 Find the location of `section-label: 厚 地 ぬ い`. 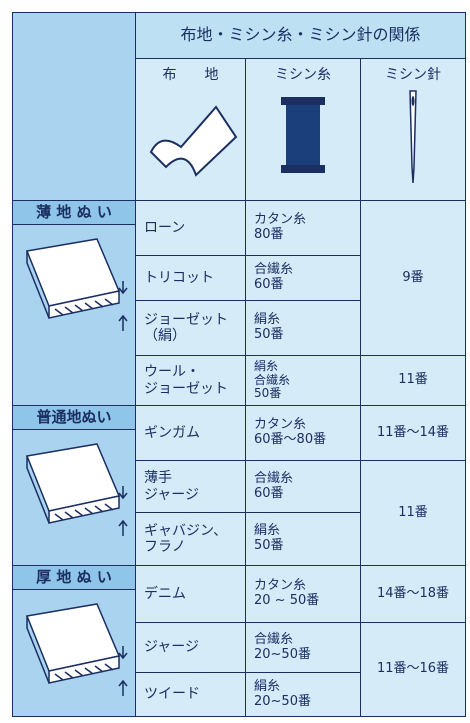

section-label: 厚 地 ぬ い is located at coordinates (74, 577).